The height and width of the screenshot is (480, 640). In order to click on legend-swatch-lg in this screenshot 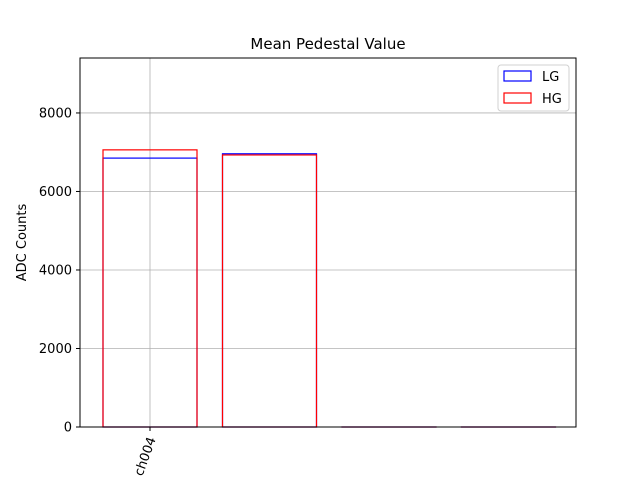, I will do `click(517, 76)`.